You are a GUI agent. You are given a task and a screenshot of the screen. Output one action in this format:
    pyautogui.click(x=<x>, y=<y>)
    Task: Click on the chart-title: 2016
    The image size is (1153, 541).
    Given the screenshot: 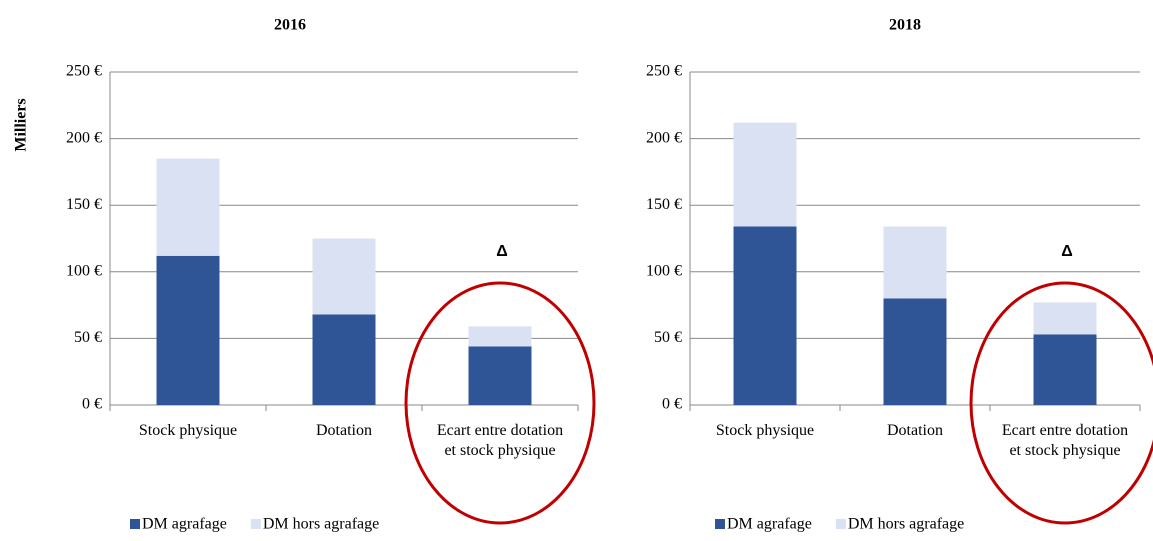 What is the action you would take?
    pyautogui.click(x=290, y=25)
    